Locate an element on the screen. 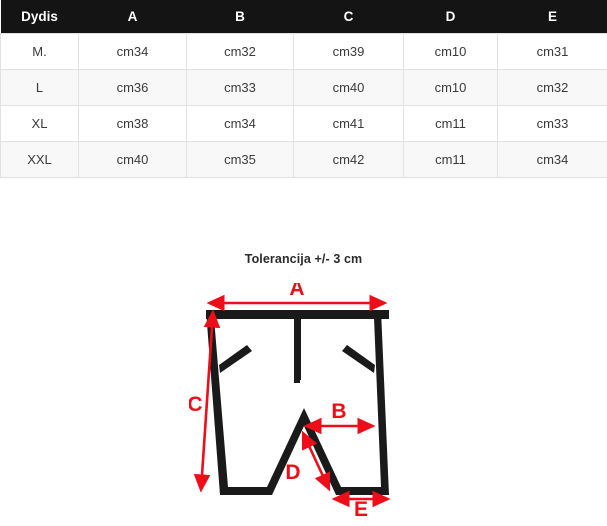 The height and width of the screenshot is (526, 607). table-row: L cm36 cm33 cm40 cm10 cm32 is located at coordinates (303, 87).